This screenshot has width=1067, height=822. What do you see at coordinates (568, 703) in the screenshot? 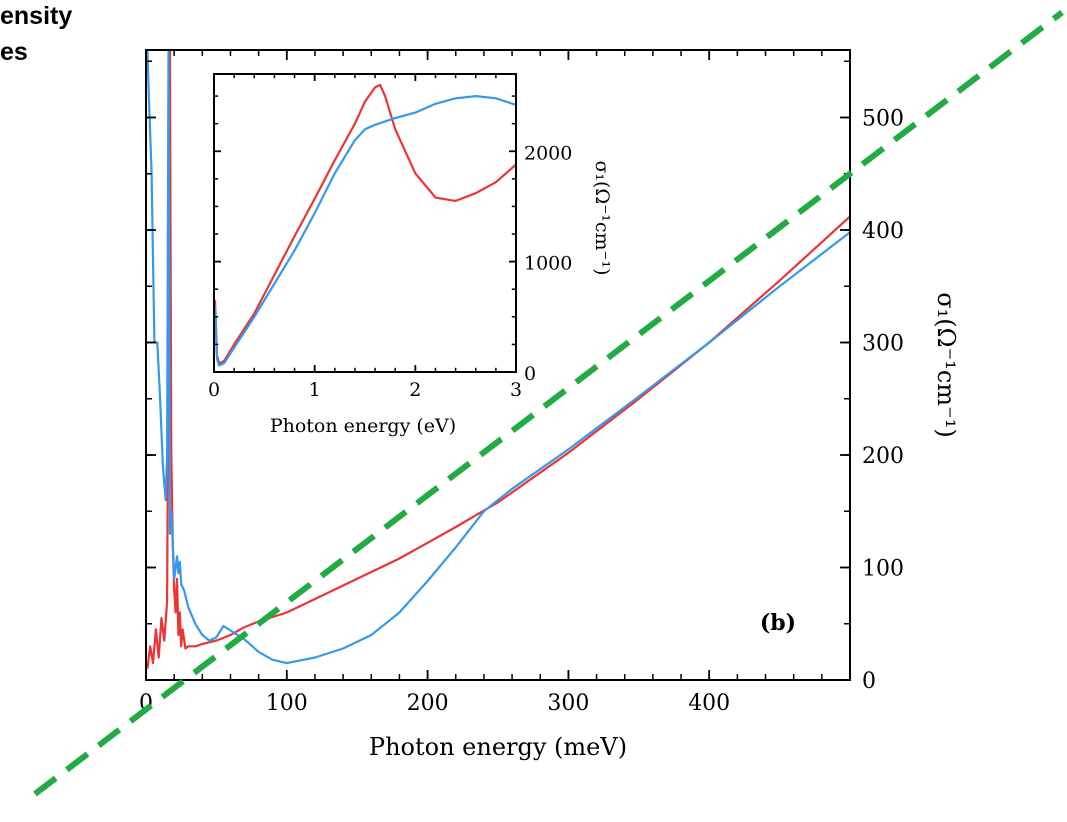
I see `main-x-tick-label: 300` at bounding box center [568, 703].